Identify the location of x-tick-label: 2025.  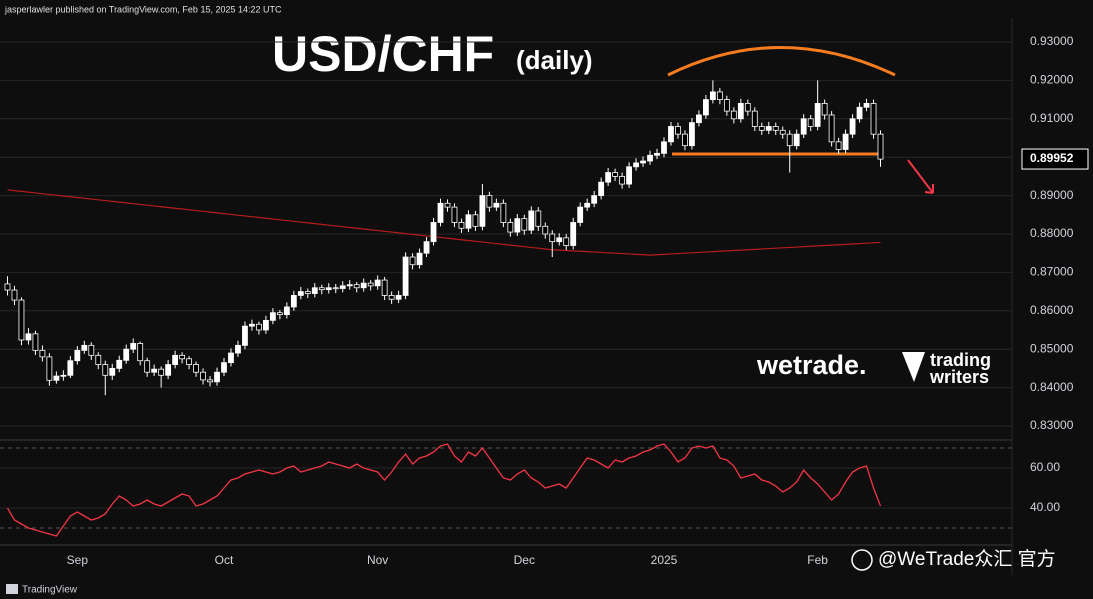
(664, 560).